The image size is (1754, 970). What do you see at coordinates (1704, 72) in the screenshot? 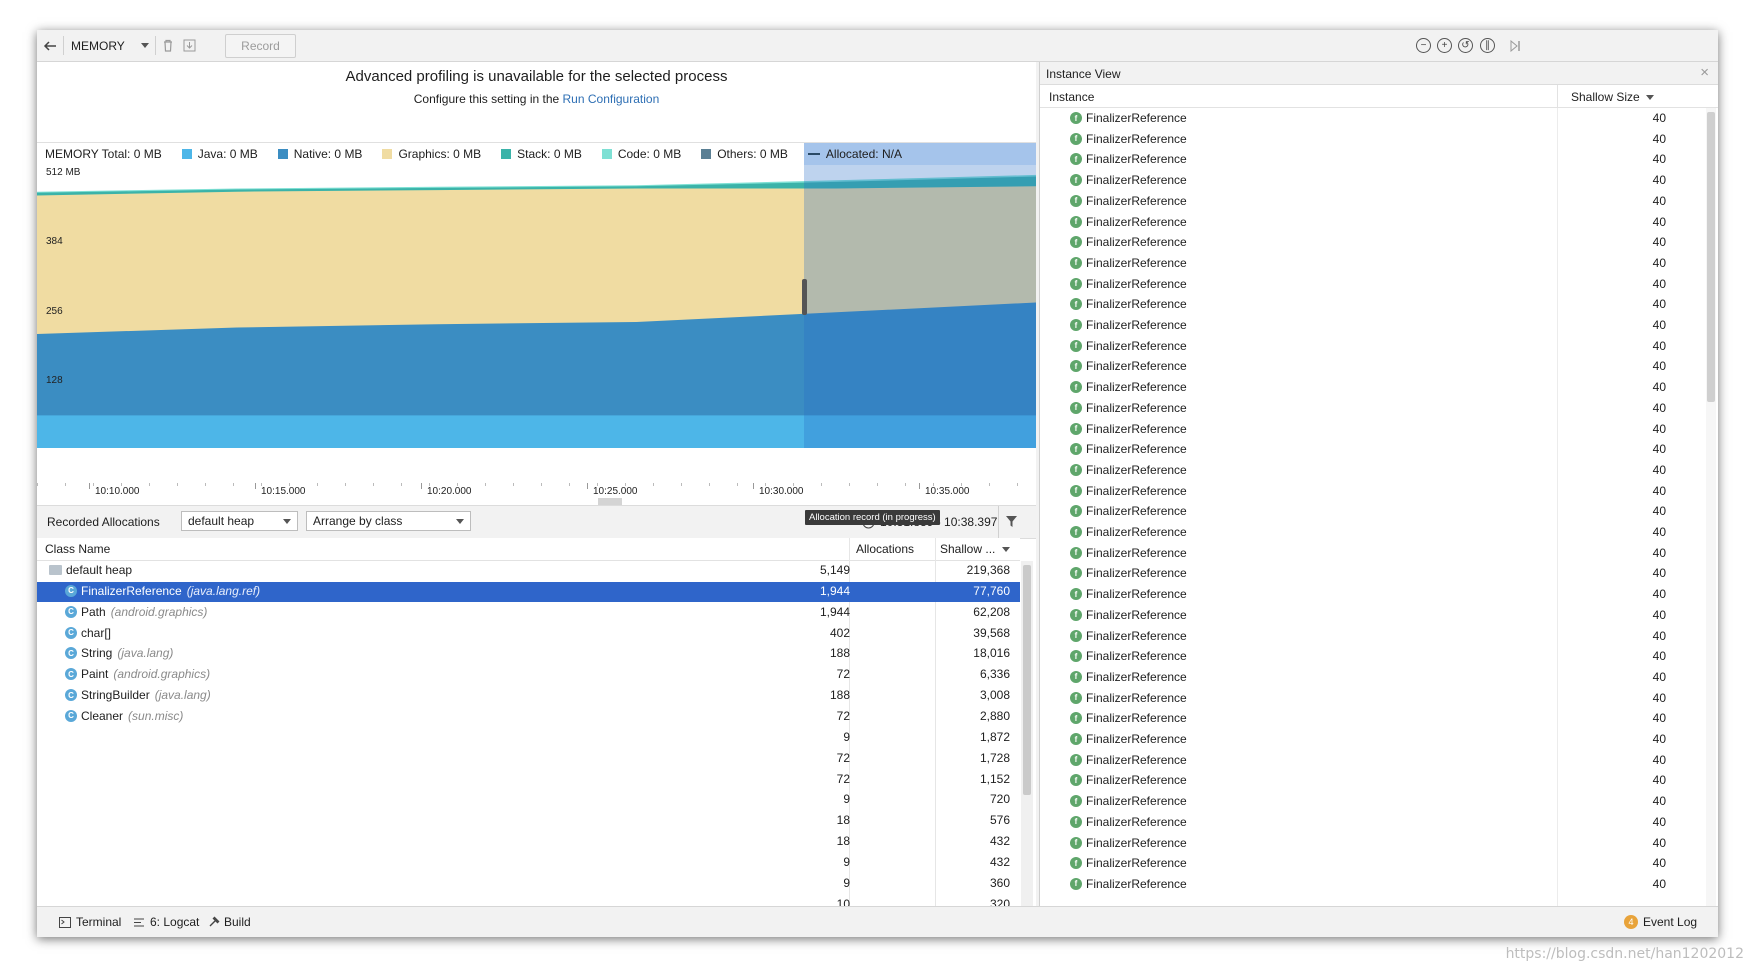
I see `close-icon: ×` at bounding box center [1704, 72].